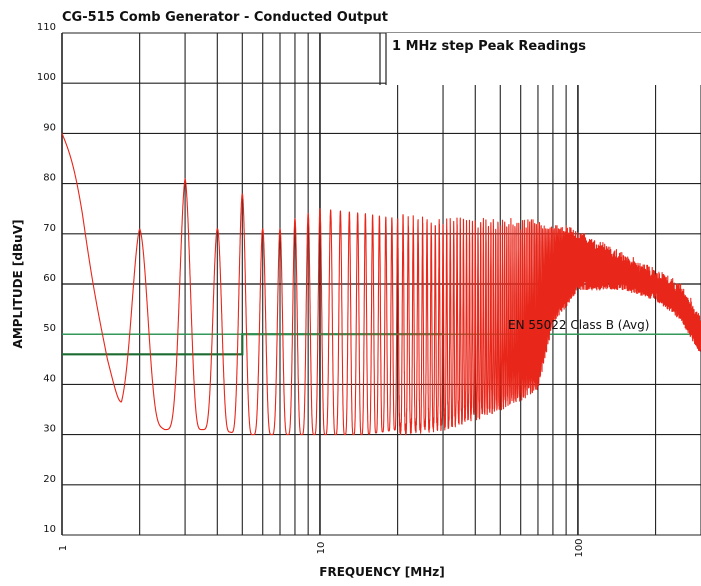  I want to click on limit-line-label: EN 55022 Class B (Avg), so click(578, 325).